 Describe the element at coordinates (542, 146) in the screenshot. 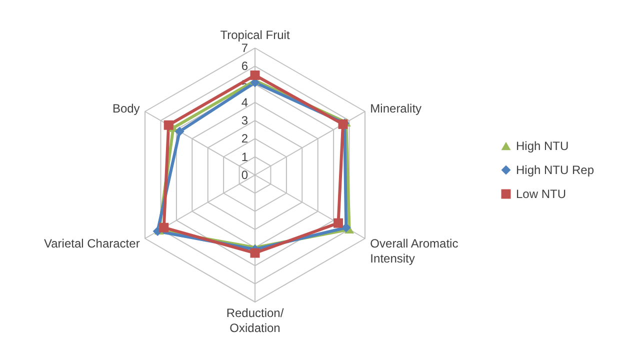

I see `legend-label: High NTU` at that location.